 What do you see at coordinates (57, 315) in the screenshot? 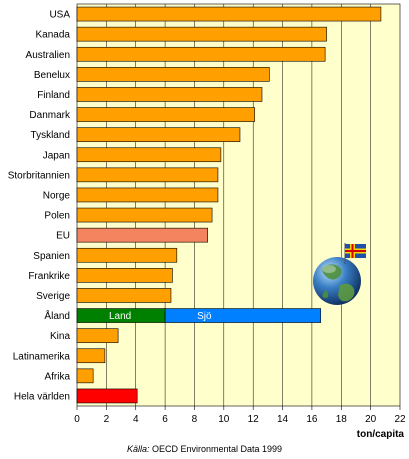
I see `category-label: Åland` at bounding box center [57, 315].